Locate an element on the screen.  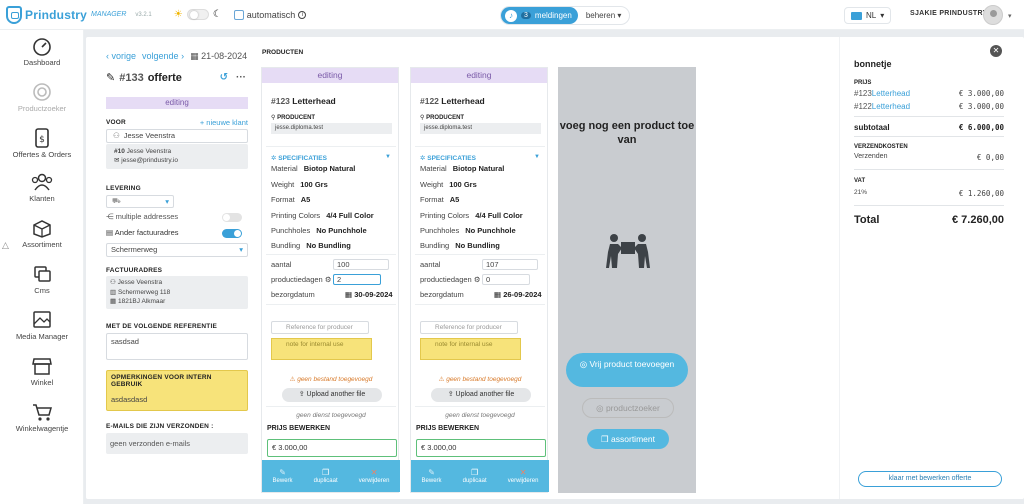
producent-value: jesse.diploma.test is located at coordinates (480, 128).